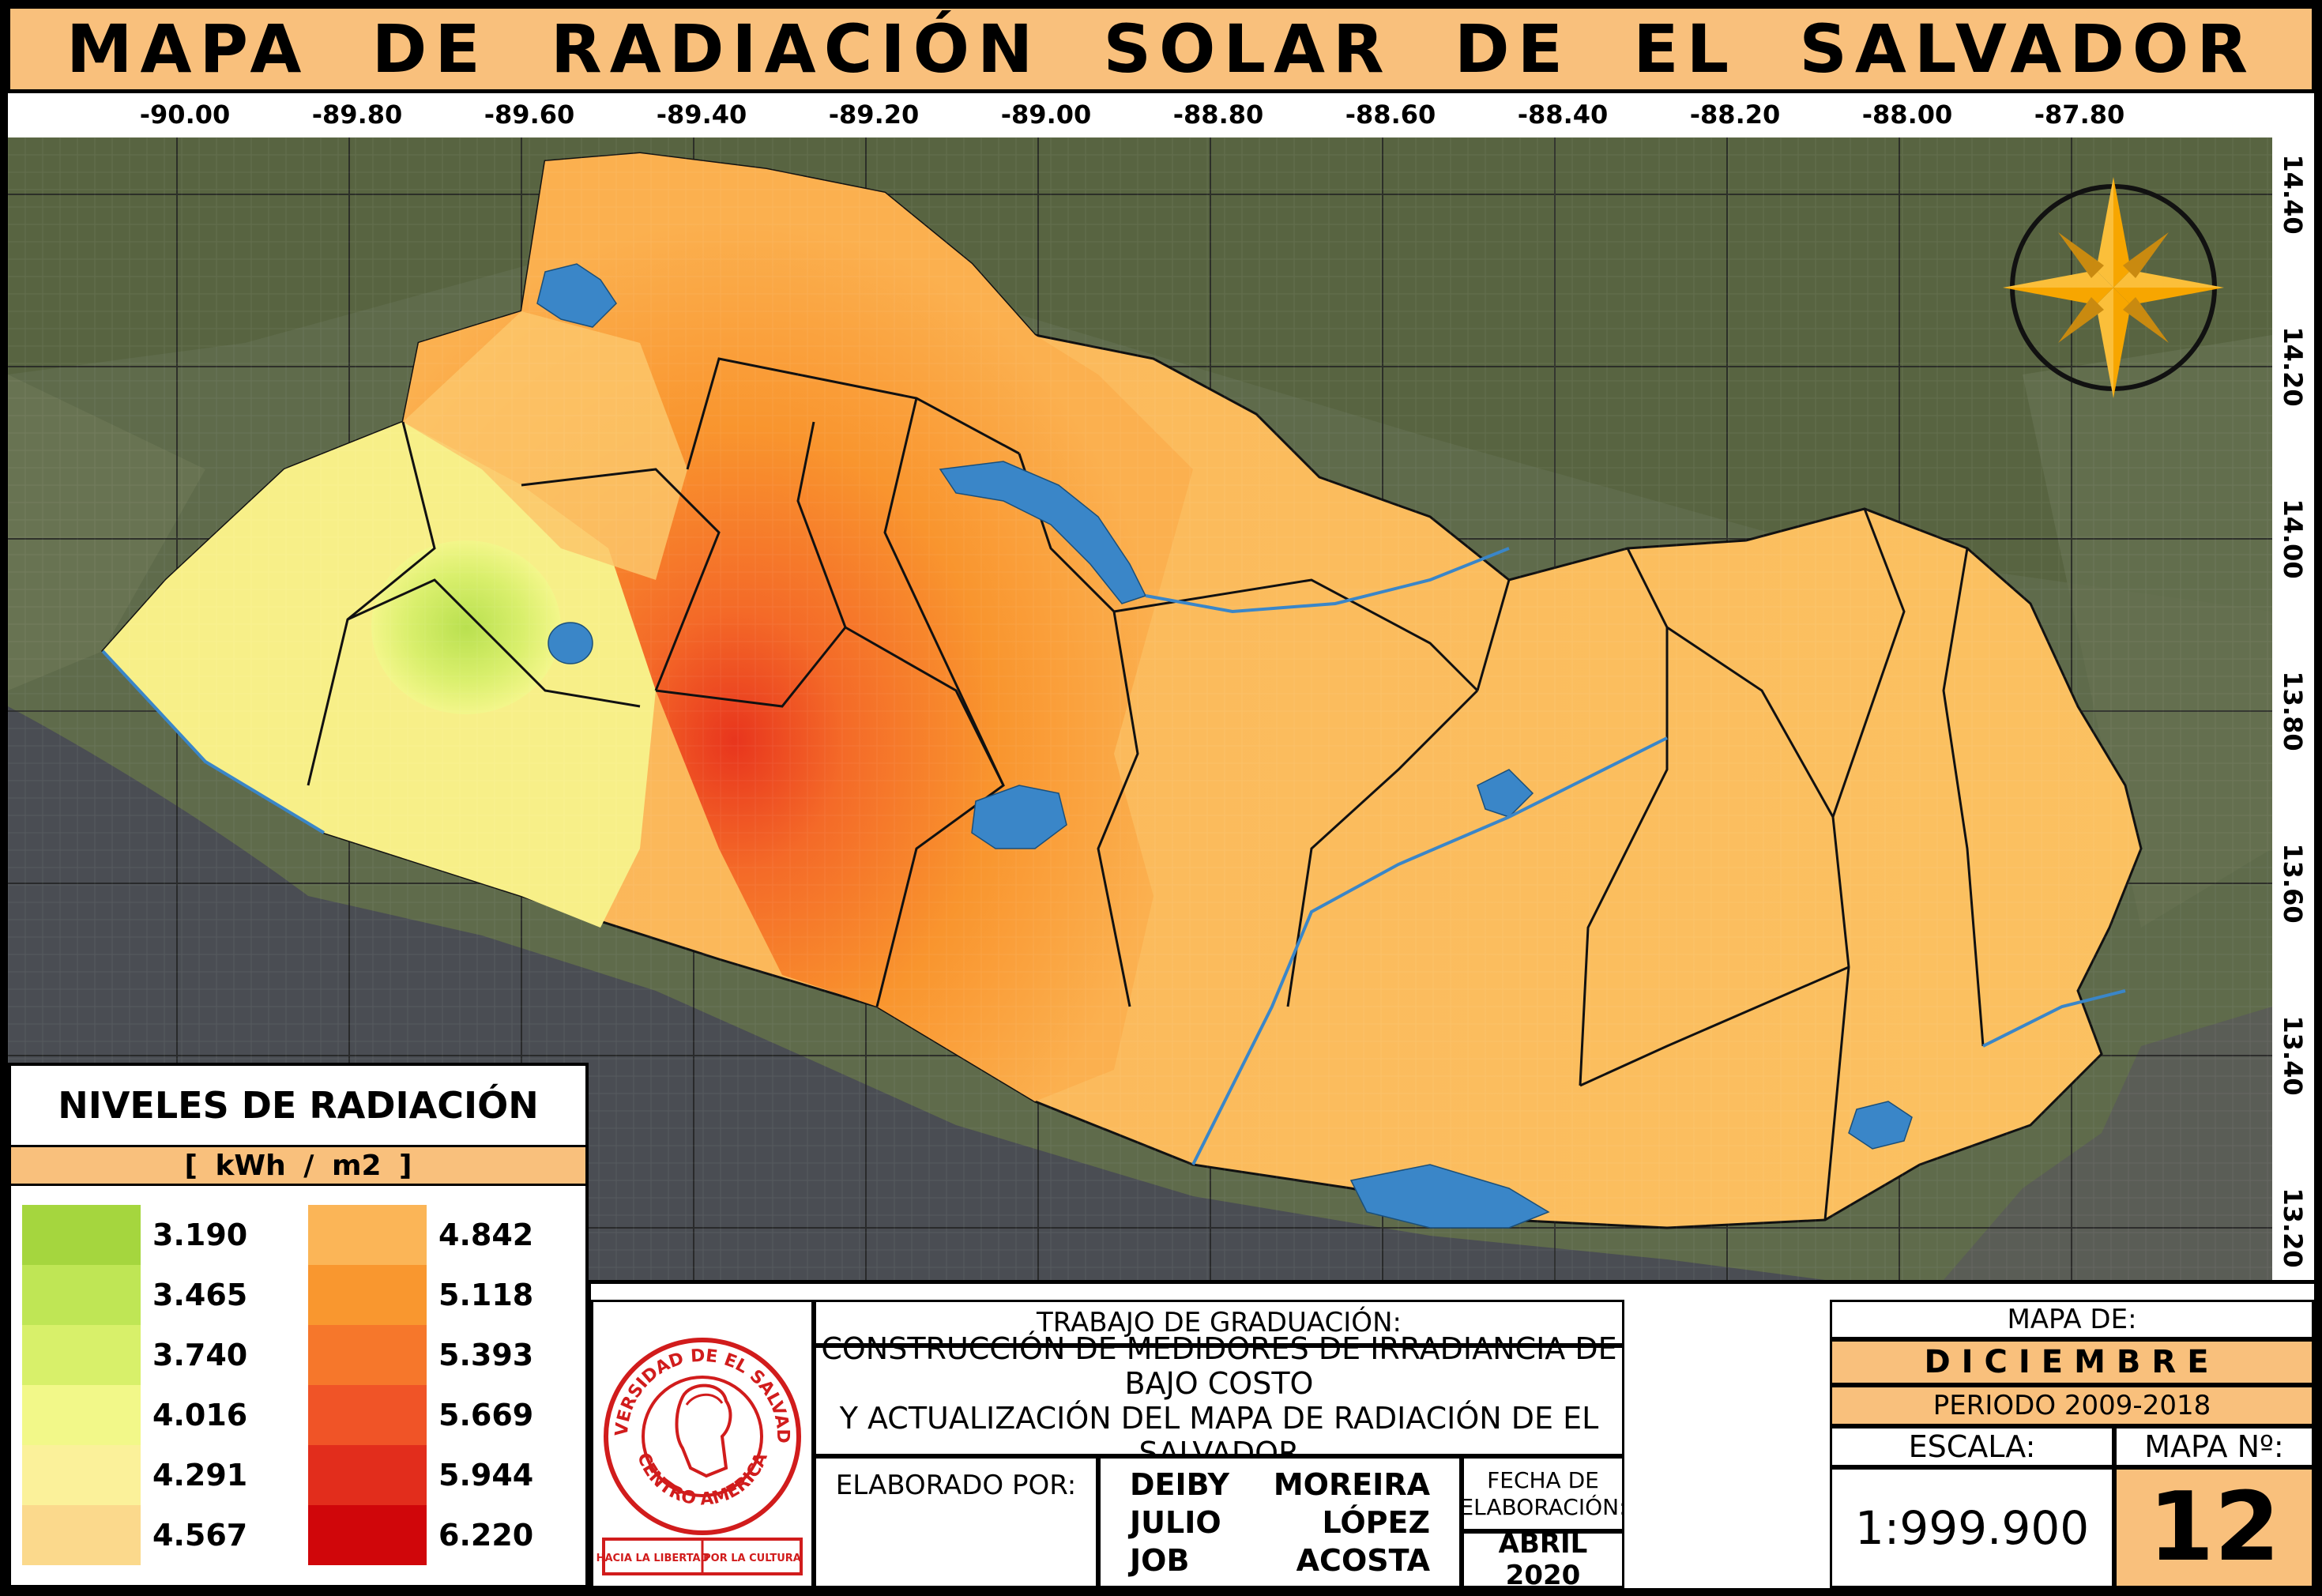  Describe the element at coordinates (1543, 1507) in the screenshot. I see `fecha-label-2: ELABORACIÓN:` at that location.